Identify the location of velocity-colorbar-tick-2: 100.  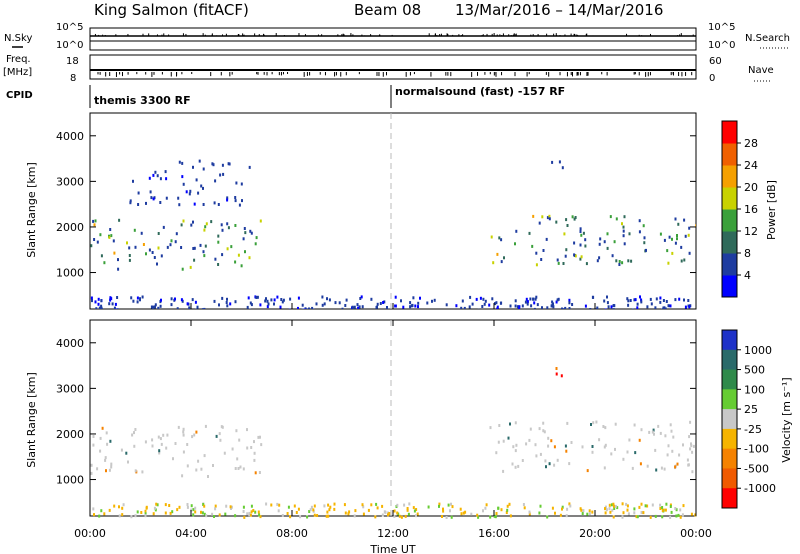
(754, 389).